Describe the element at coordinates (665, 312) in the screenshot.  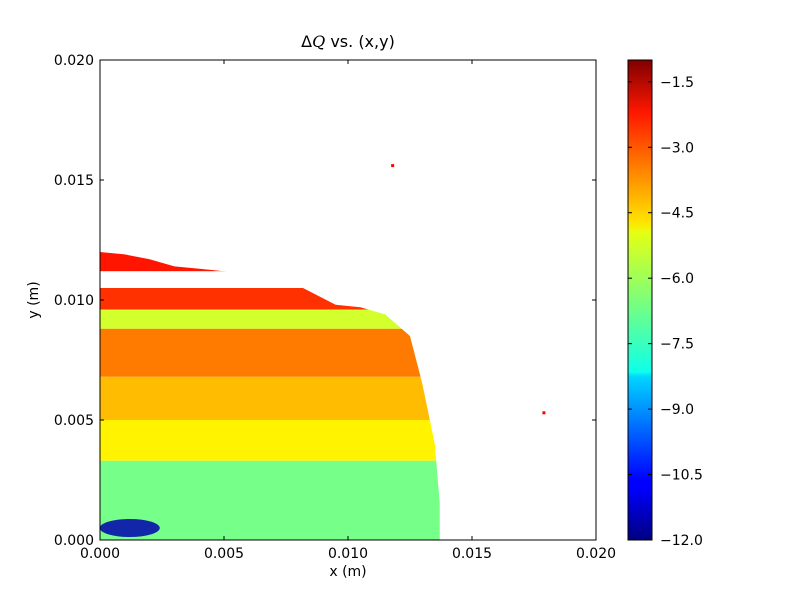
I see `colorbar-ticks: −12.0 −10.5 −9.0 −7.5 −6.0 −4.5 −3.0 −1.5` at that location.